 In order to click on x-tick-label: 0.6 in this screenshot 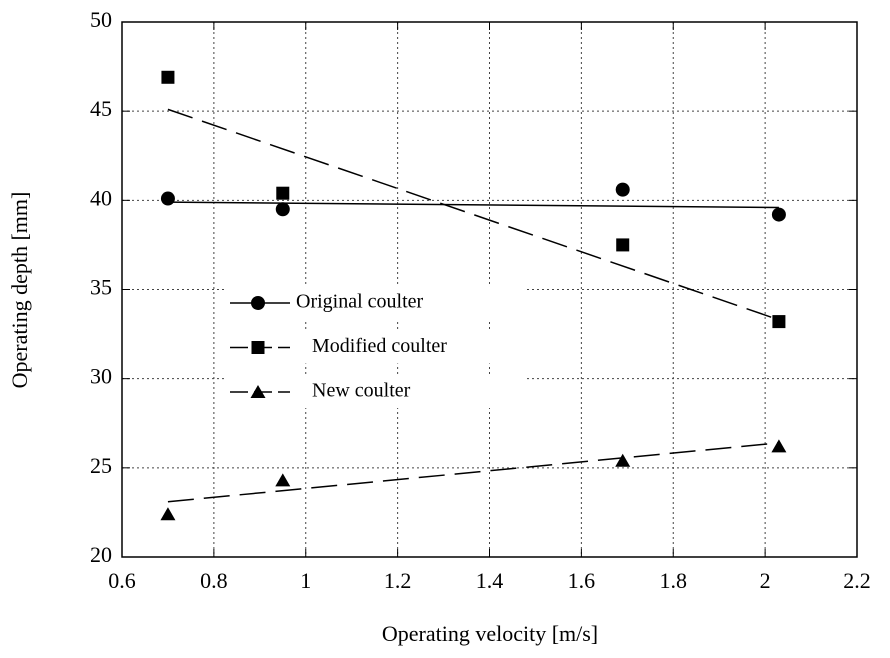, I will do `click(122, 580)`.